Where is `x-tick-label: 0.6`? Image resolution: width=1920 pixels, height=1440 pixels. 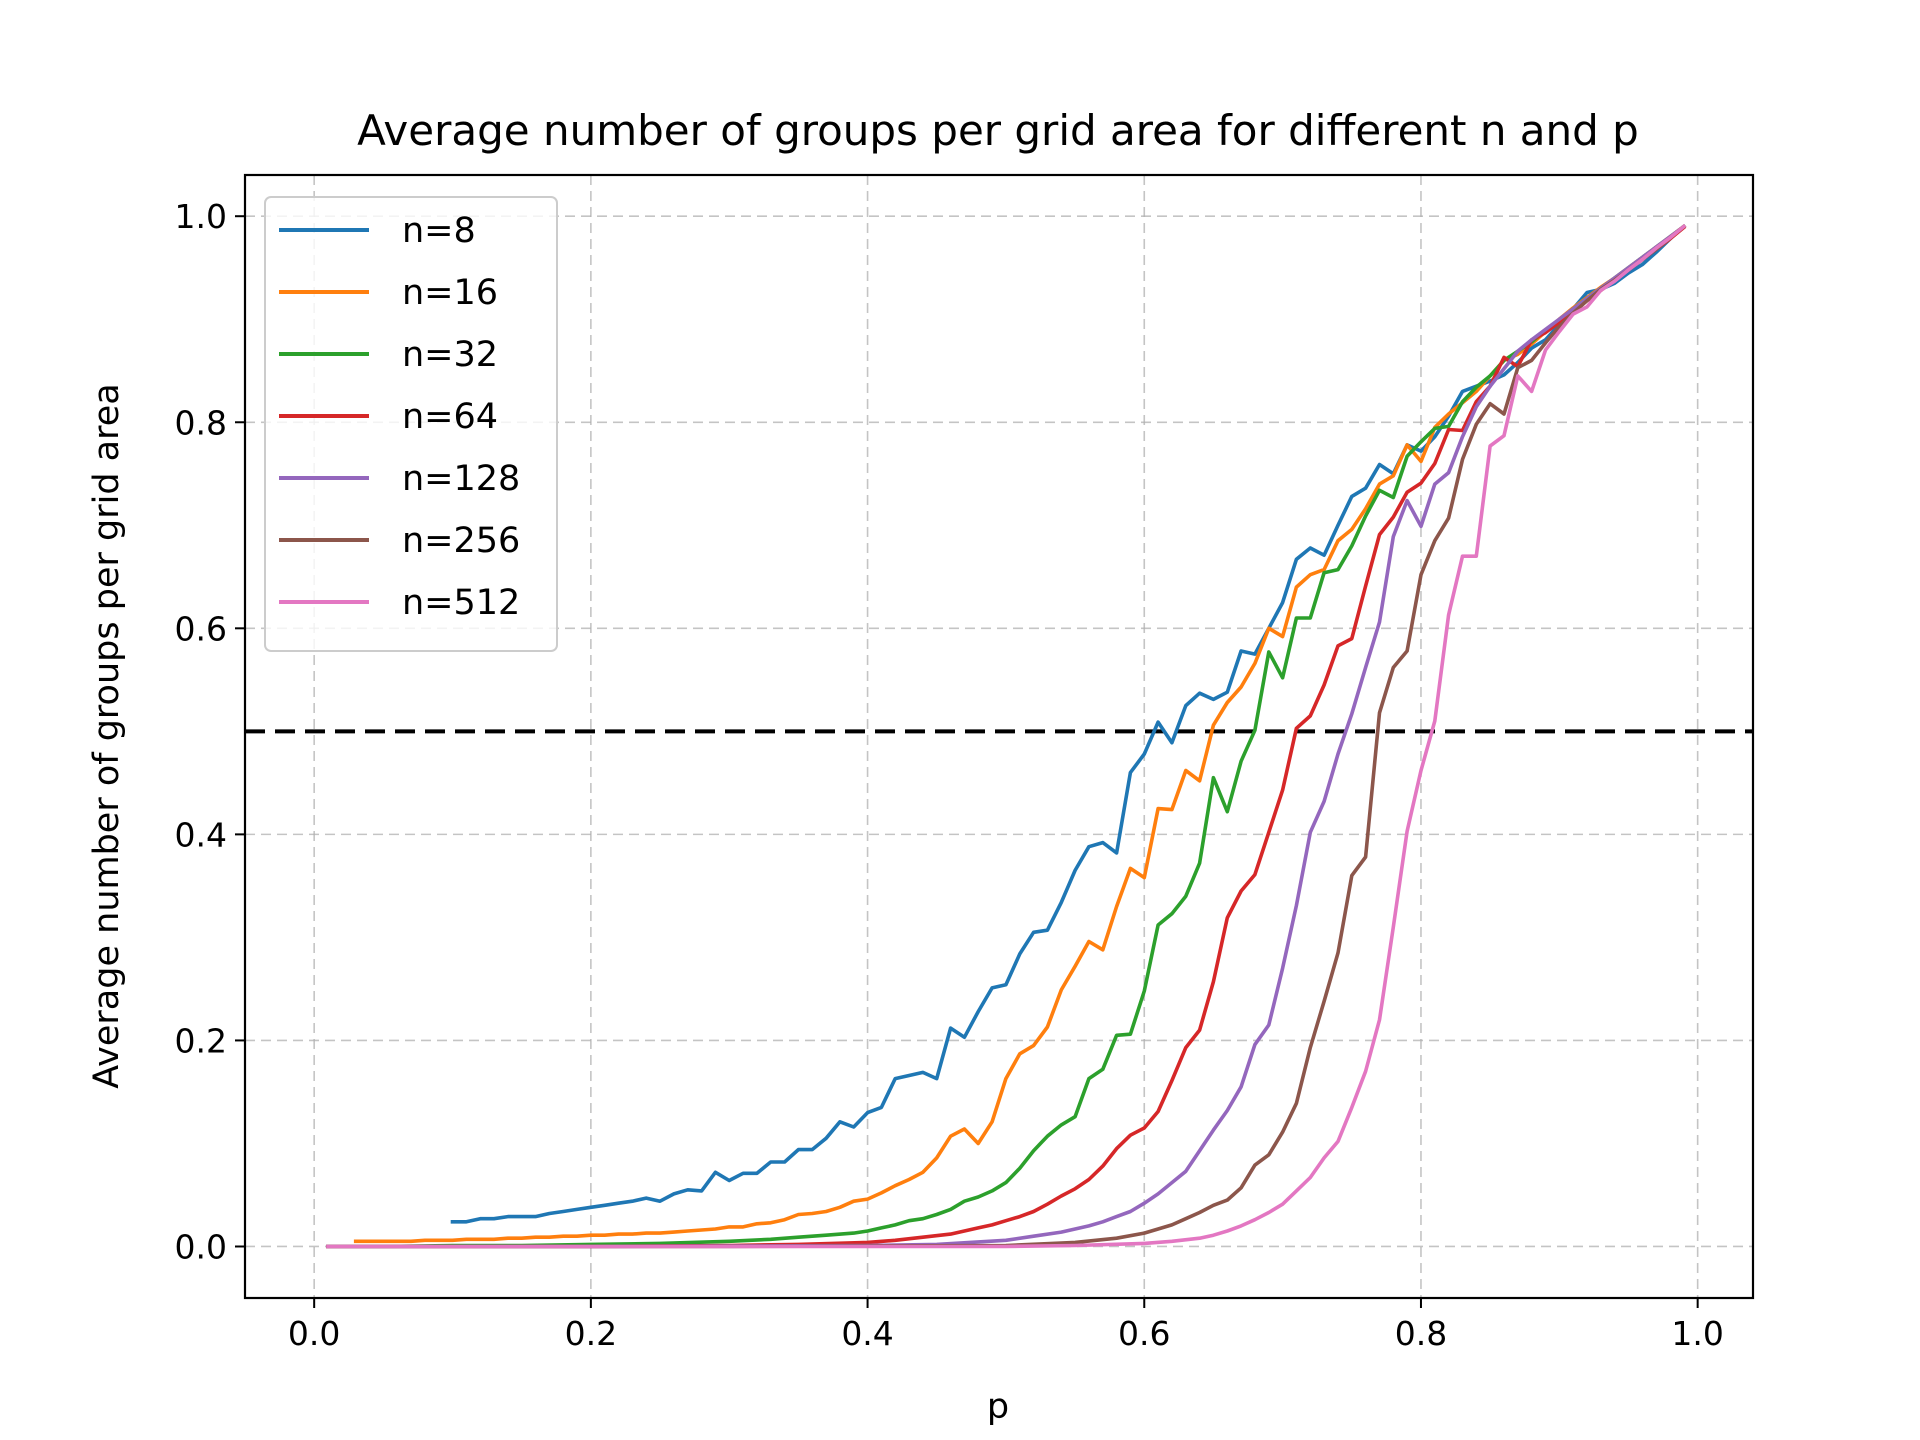 x-tick-label: 0.6 is located at coordinates (1144, 1333).